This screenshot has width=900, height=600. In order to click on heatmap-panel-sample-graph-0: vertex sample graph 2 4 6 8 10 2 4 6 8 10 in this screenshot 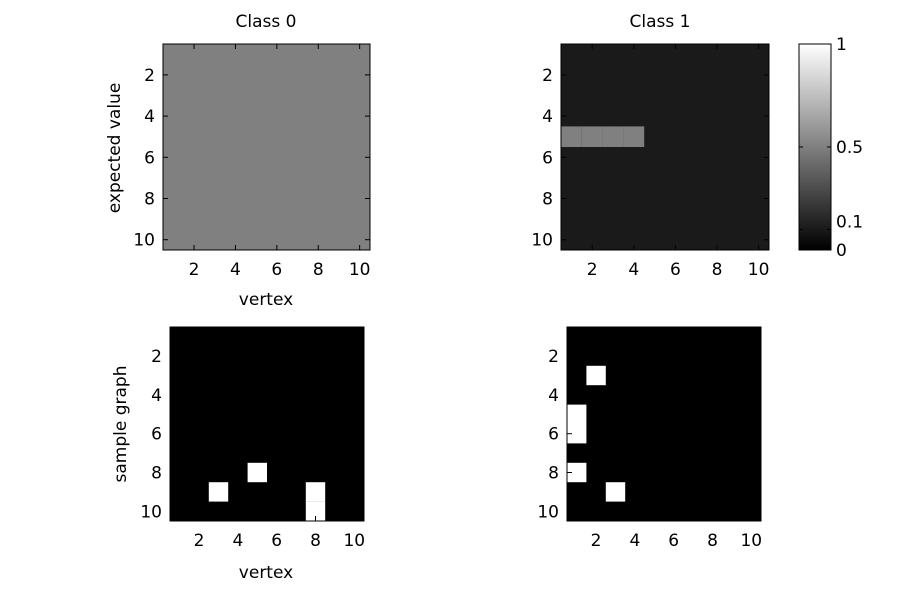, I will do `click(238, 454)`.